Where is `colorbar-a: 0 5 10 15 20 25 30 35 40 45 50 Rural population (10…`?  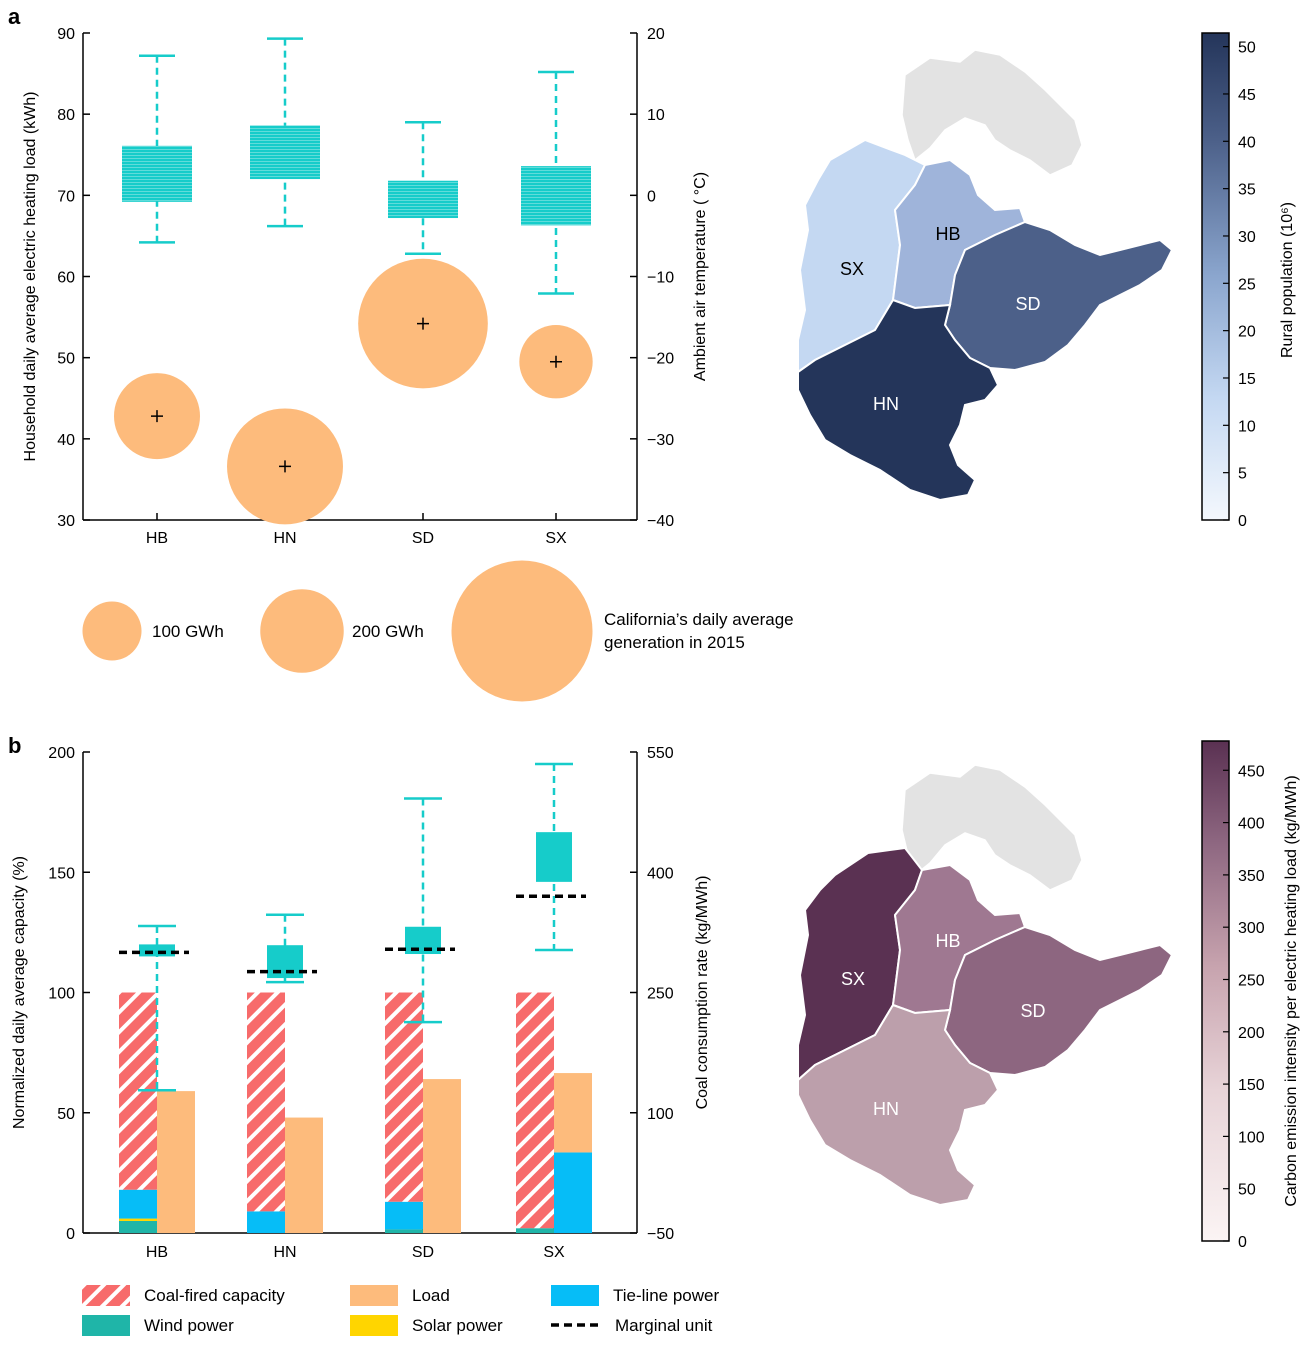
colorbar-a: 0 5 10 15 20 25 30 35 40 45 50 Rural population (10… is located at coordinates (1248, 281).